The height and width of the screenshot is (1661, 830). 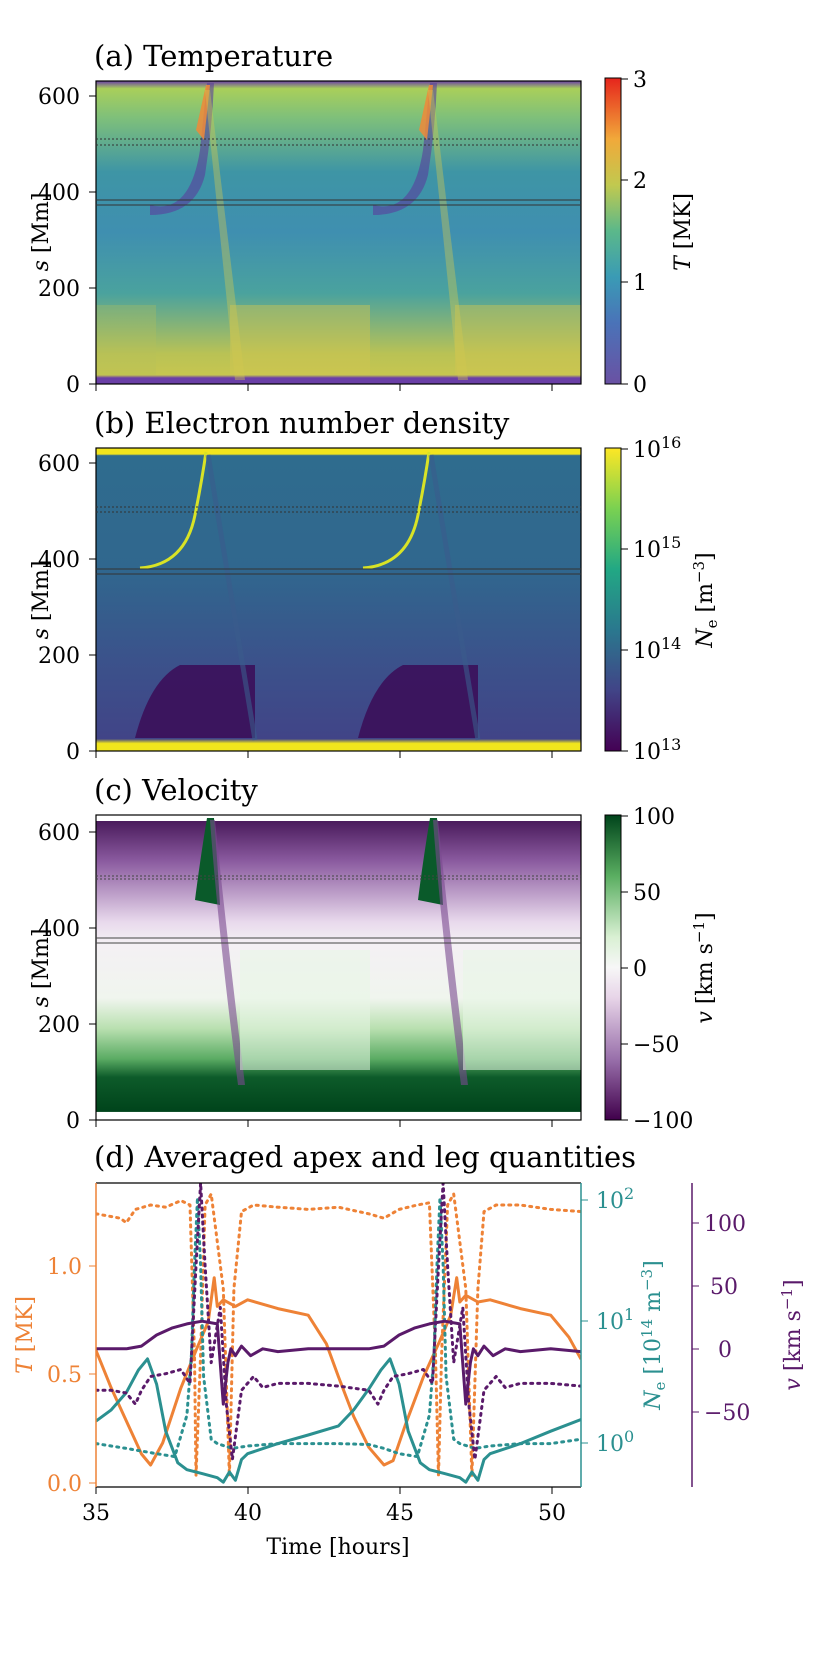 I want to click on colorbar-tick-label: 100, so click(x=654, y=817).